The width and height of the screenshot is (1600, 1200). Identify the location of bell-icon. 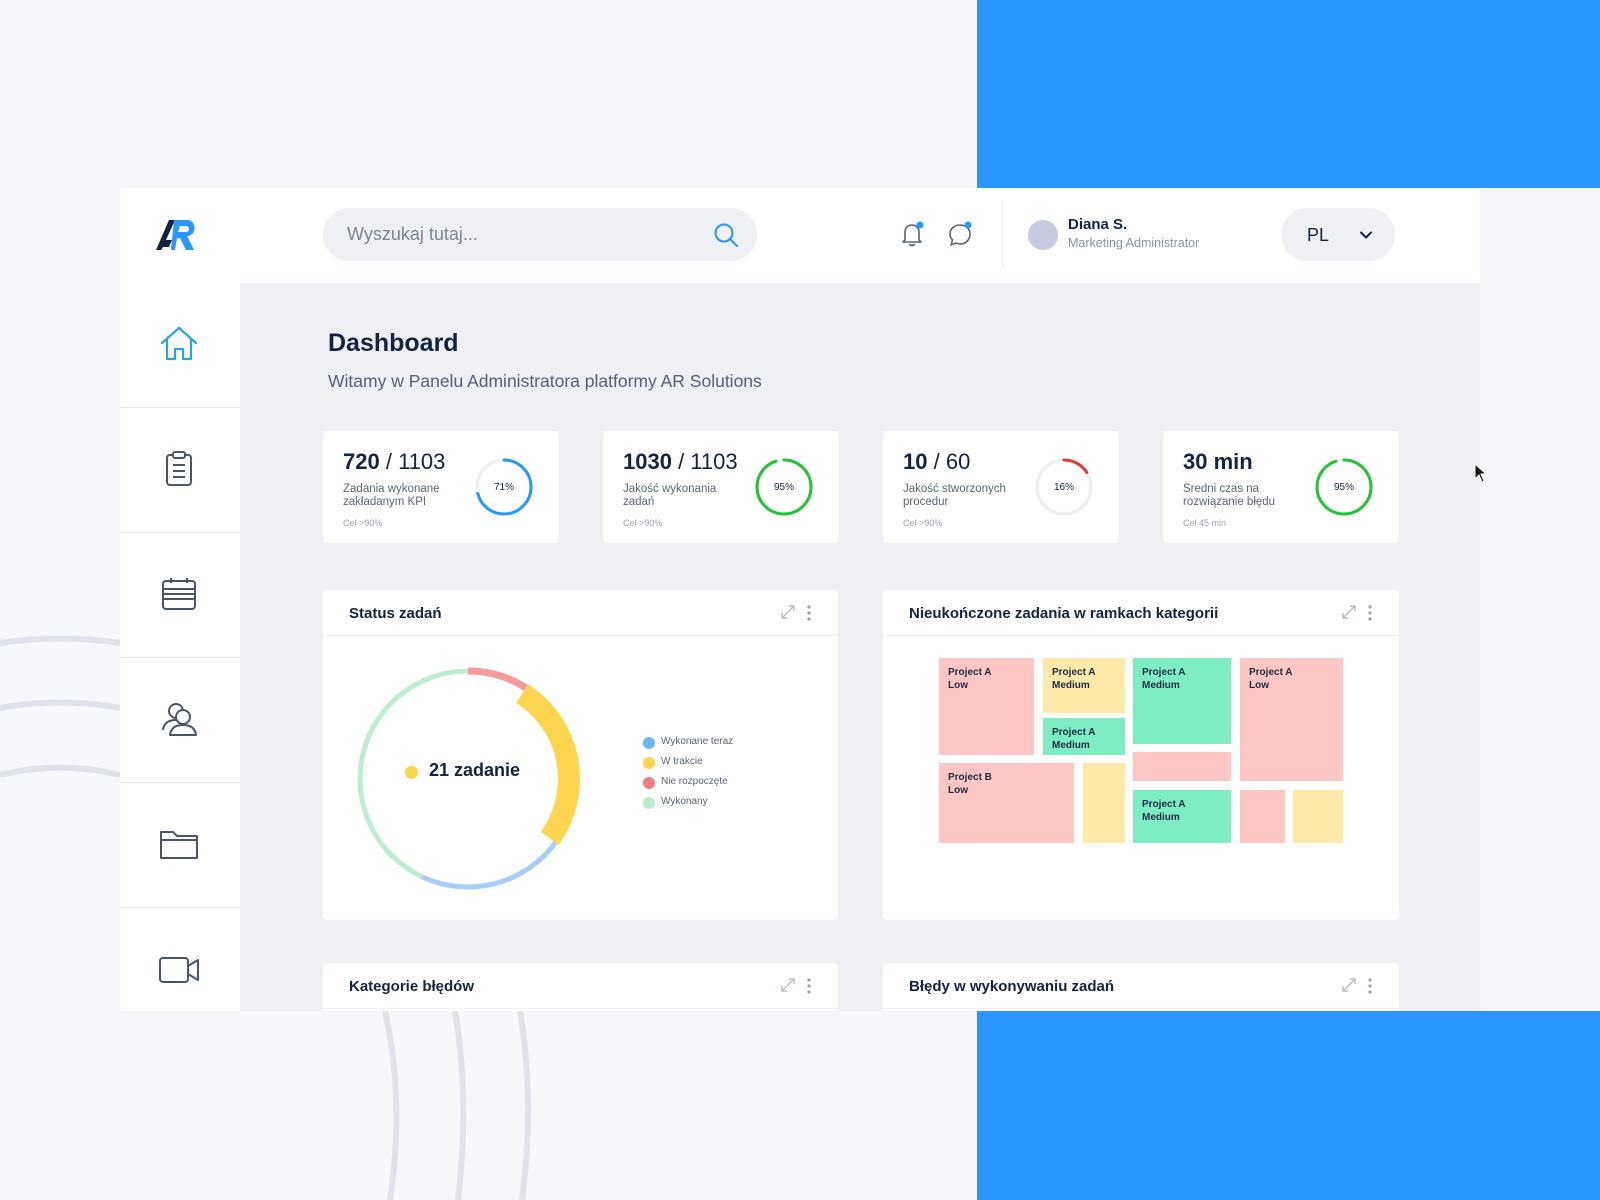
(912, 234).